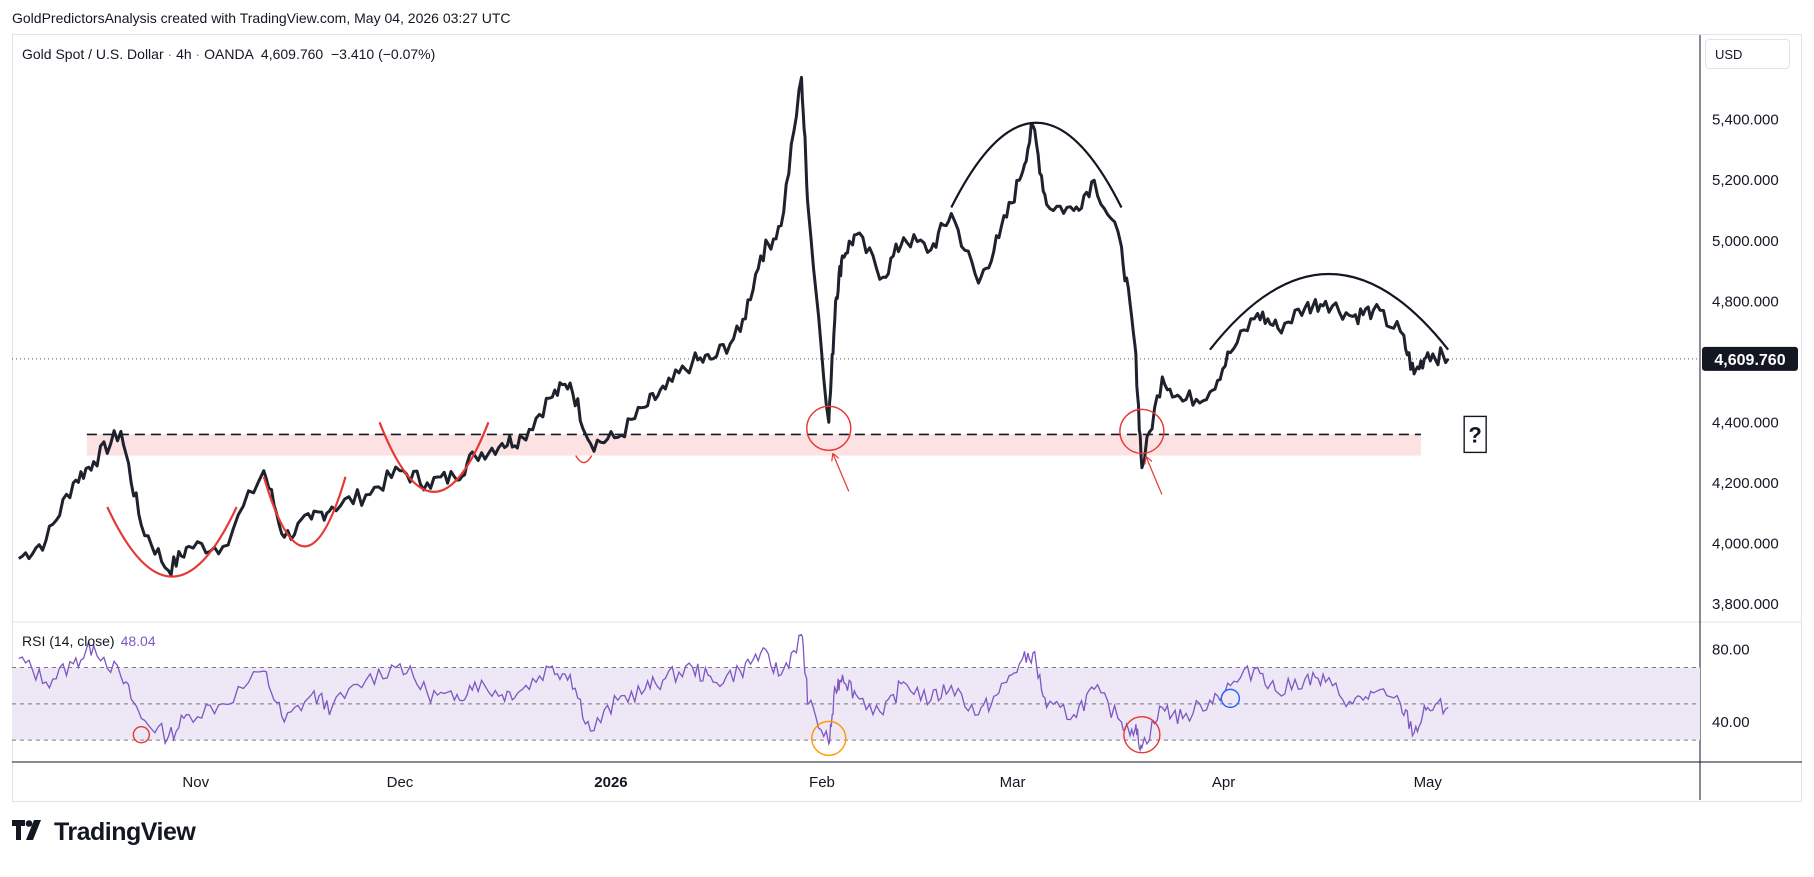  I want to click on time-tick-label: Dec, so click(400, 782).